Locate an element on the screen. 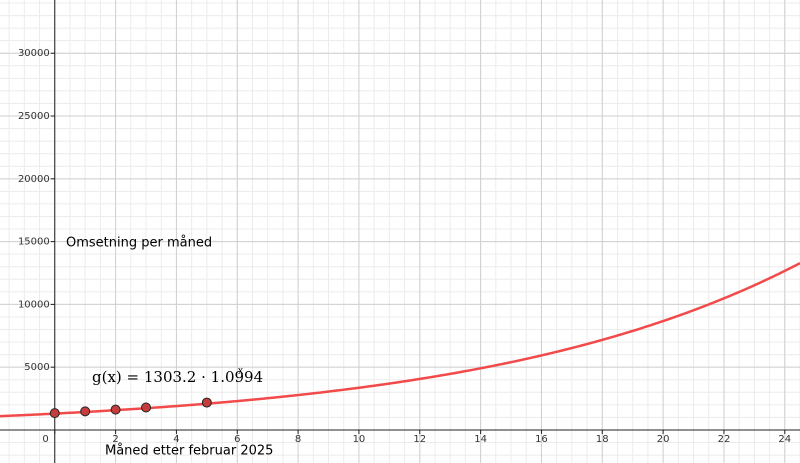 Image resolution: width=800 pixels, height=463 pixels. x-tick-label: 18 is located at coordinates (602, 439).